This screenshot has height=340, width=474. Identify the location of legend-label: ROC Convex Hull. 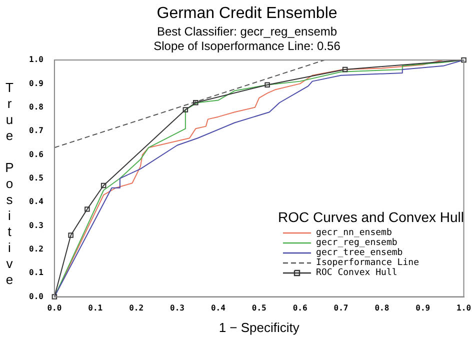
(357, 273).